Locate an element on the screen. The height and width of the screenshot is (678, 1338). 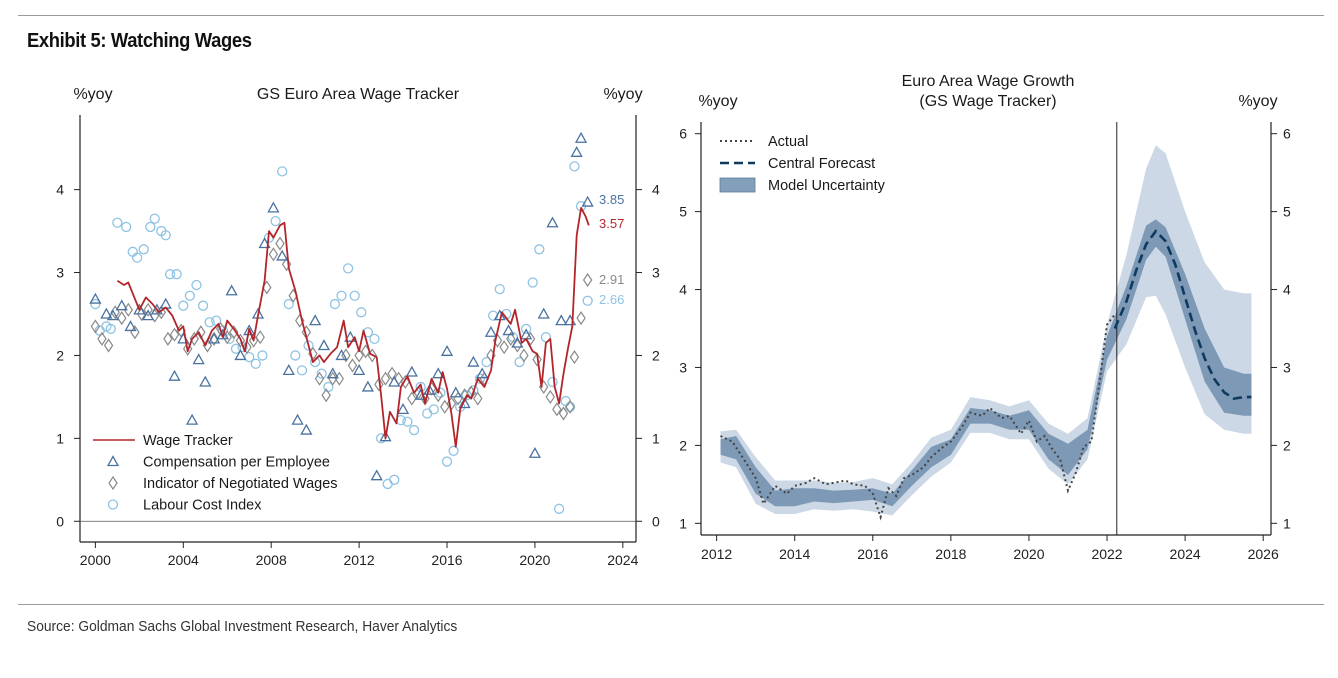
chart2-ytick-label-left: 4 is located at coordinates (683, 290).